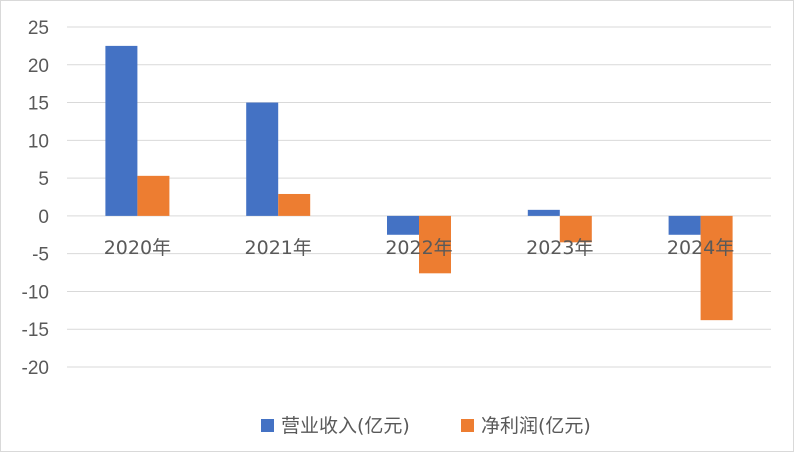 Image resolution: width=794 pixels, height=453 pixels. Describe the element at coordinates (38, 66) in the screenshot. I see `y-tick-label: 20` at that location.